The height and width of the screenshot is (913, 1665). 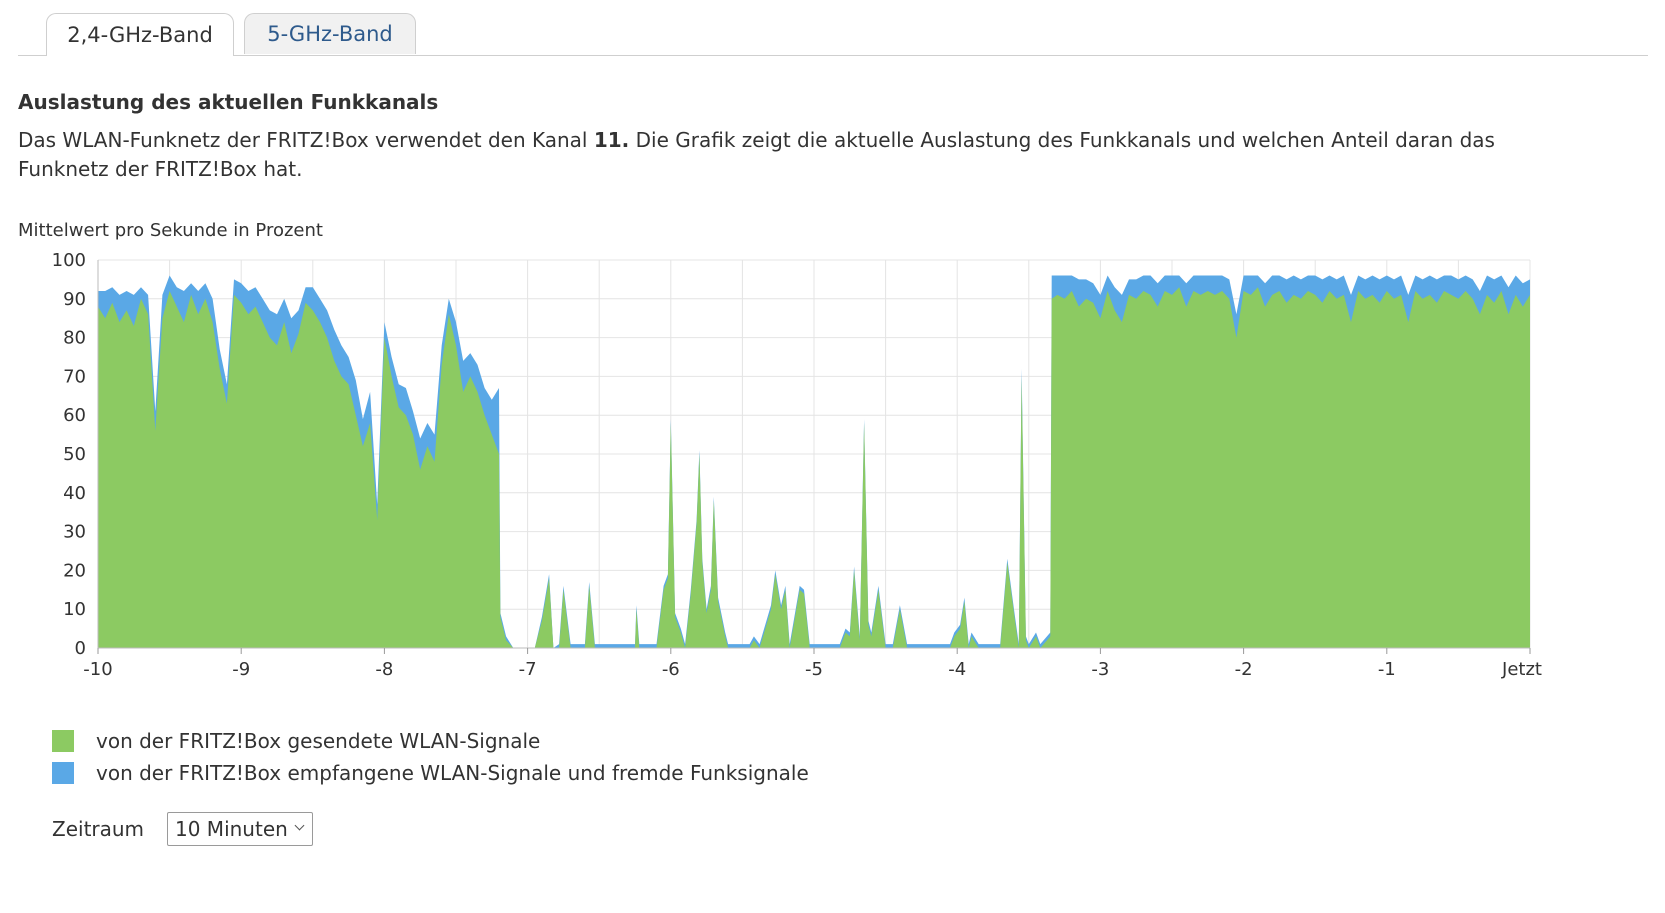 What do you see at coordinates (74, 338) in the screenshot?
I see `y-tick-label-8: 80` at bounding box center [74, 338].